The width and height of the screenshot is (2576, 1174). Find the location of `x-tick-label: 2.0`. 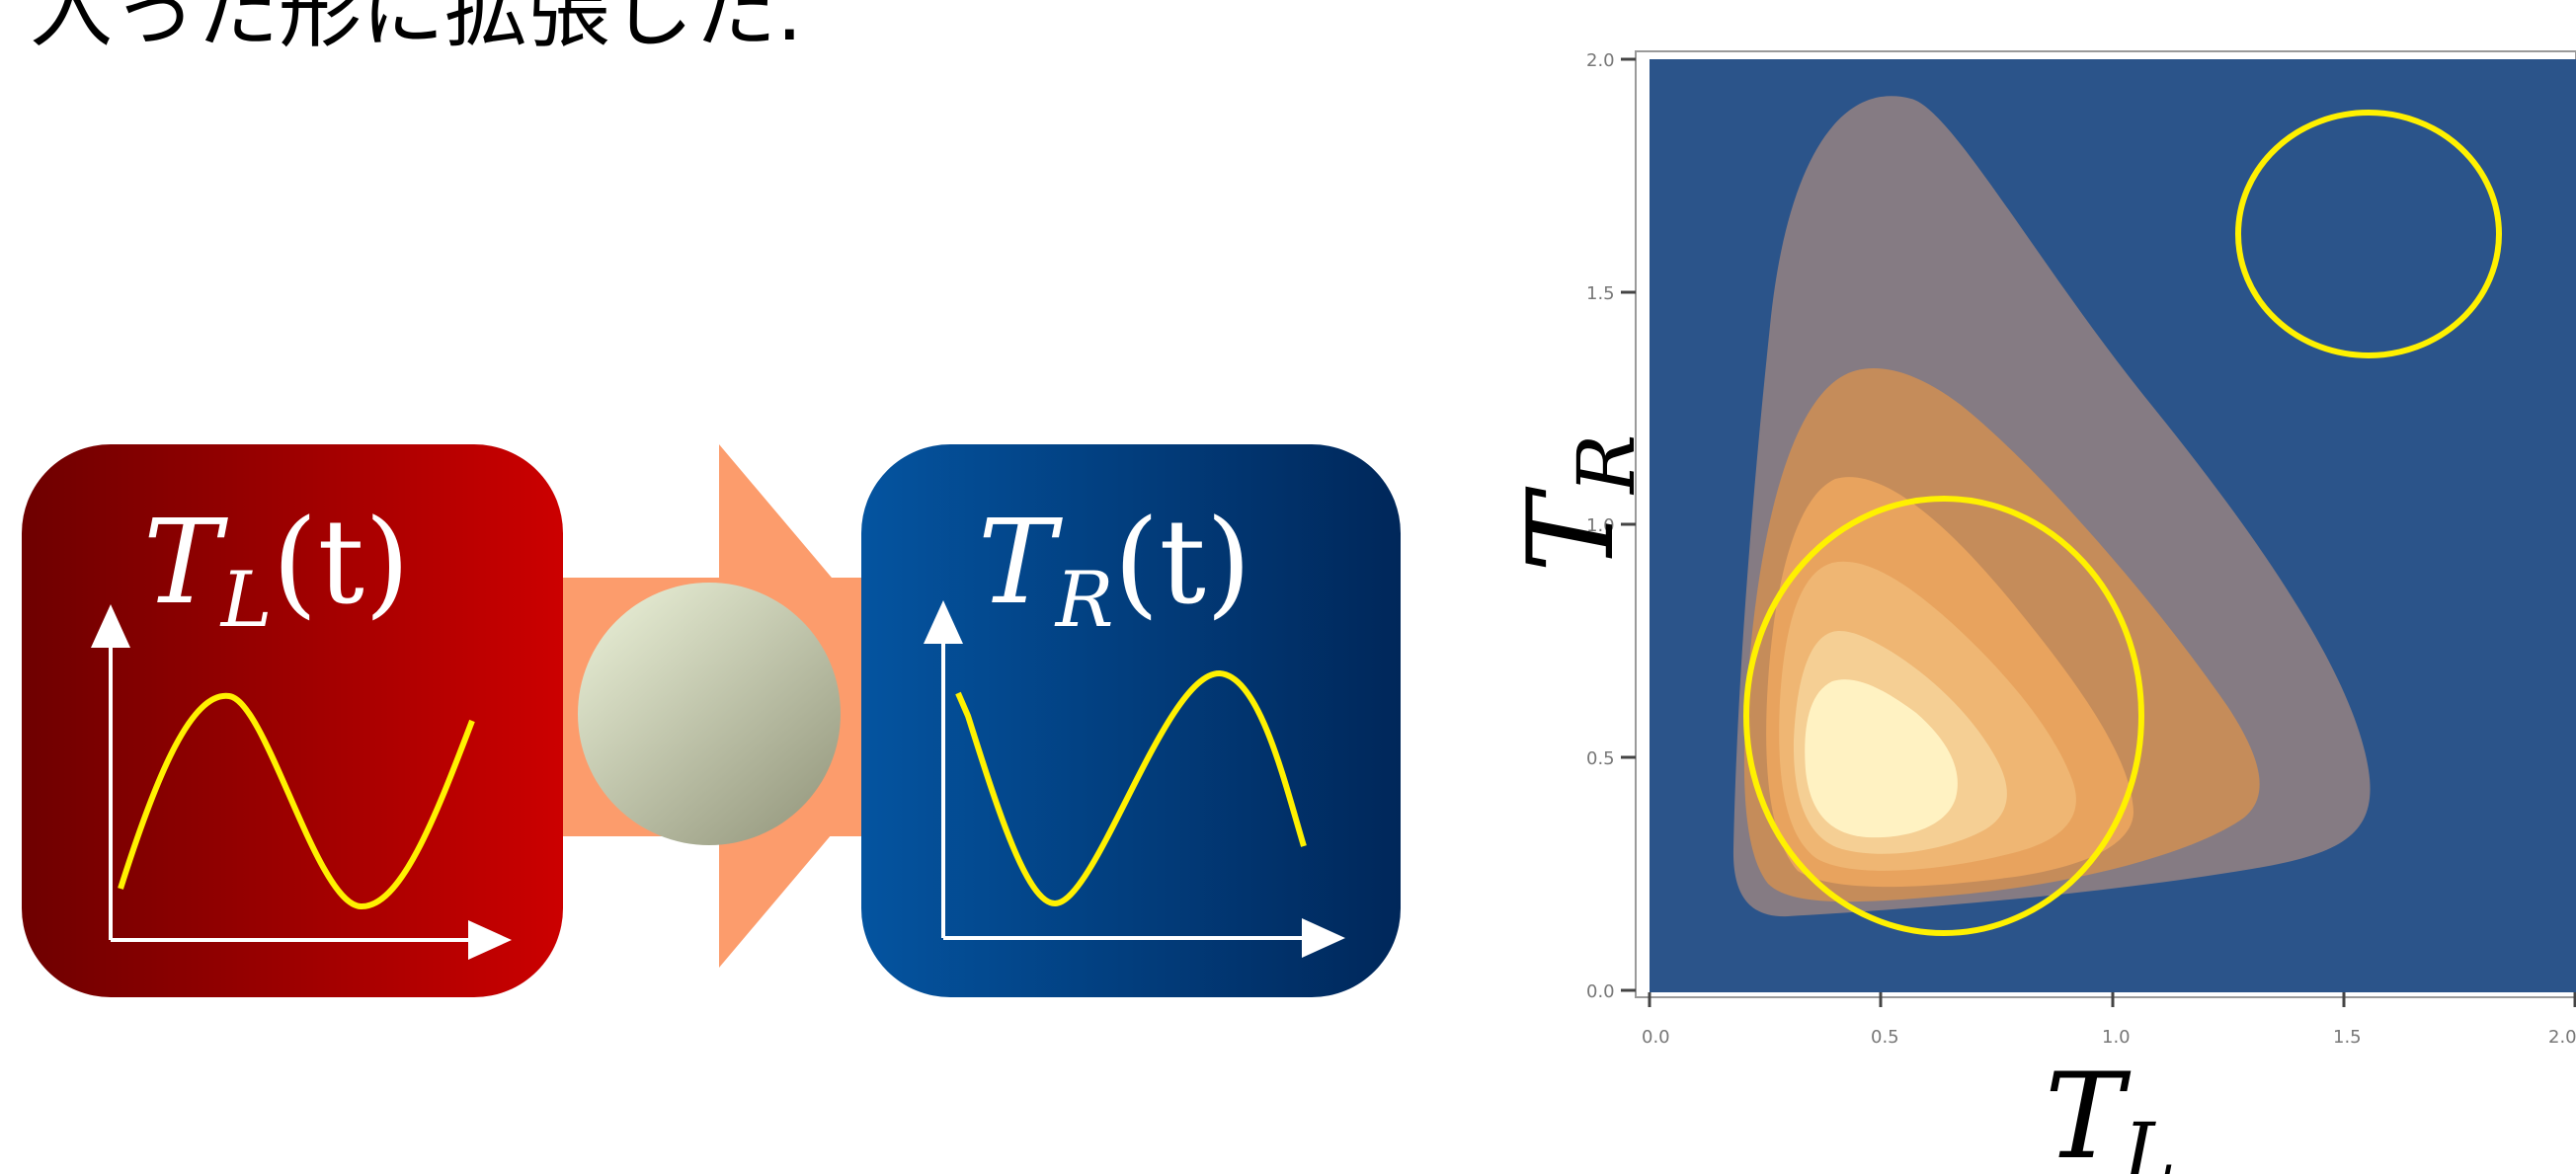

x-tick-label: 2.0 is located at coordinates (2562, 1037).